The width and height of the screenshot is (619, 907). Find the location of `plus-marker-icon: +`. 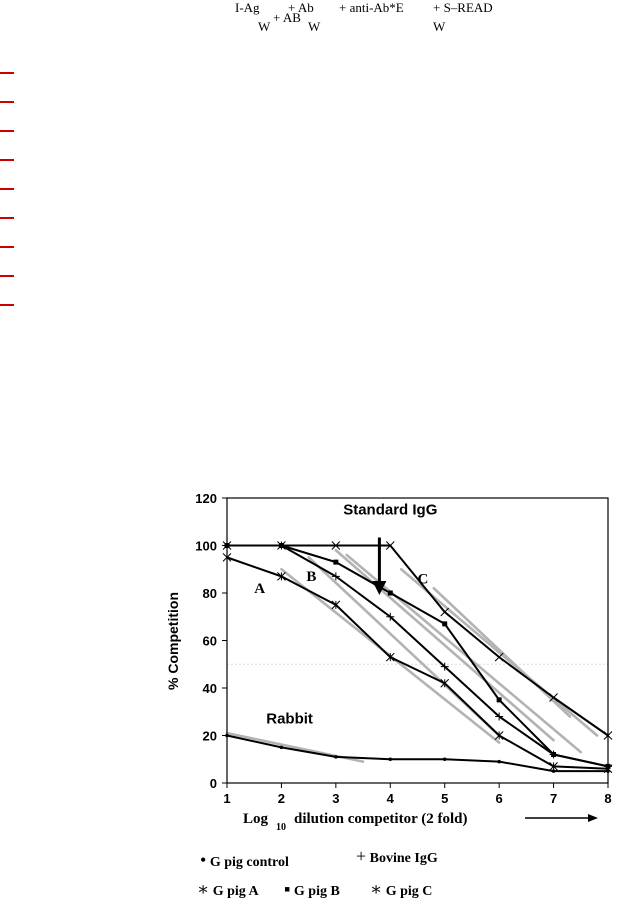

plus-marker-icon: + is located at coordinates (361, 856).